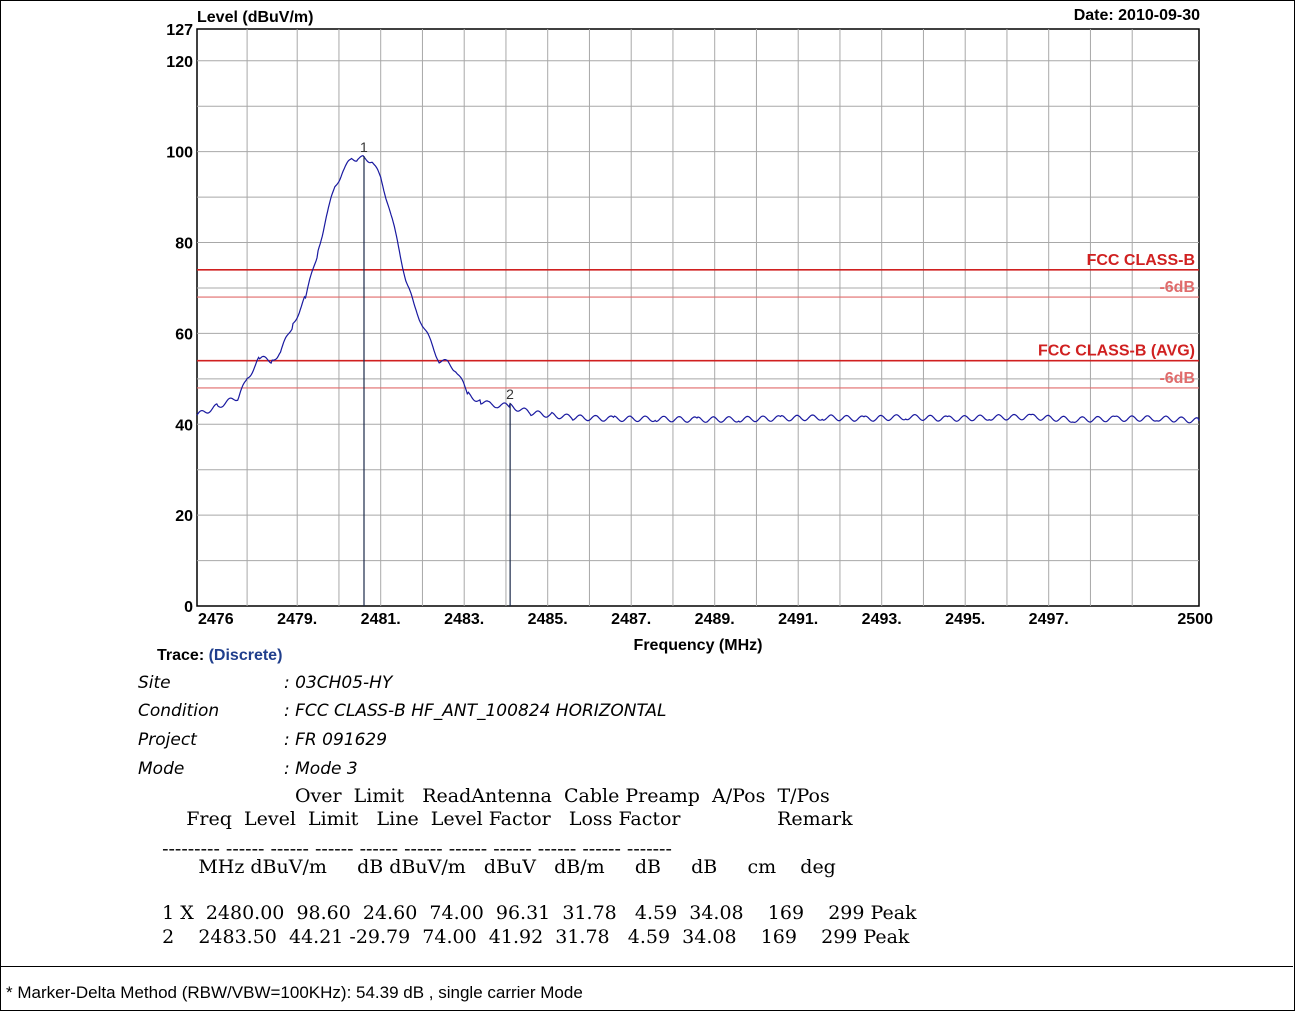 The width and height of the screenshot is (1295, 1011). What do you see at coordinates (1049, 619) in the screenshot?
I see `x-tick-label: 2497.` at bounding box center [1049, 619].